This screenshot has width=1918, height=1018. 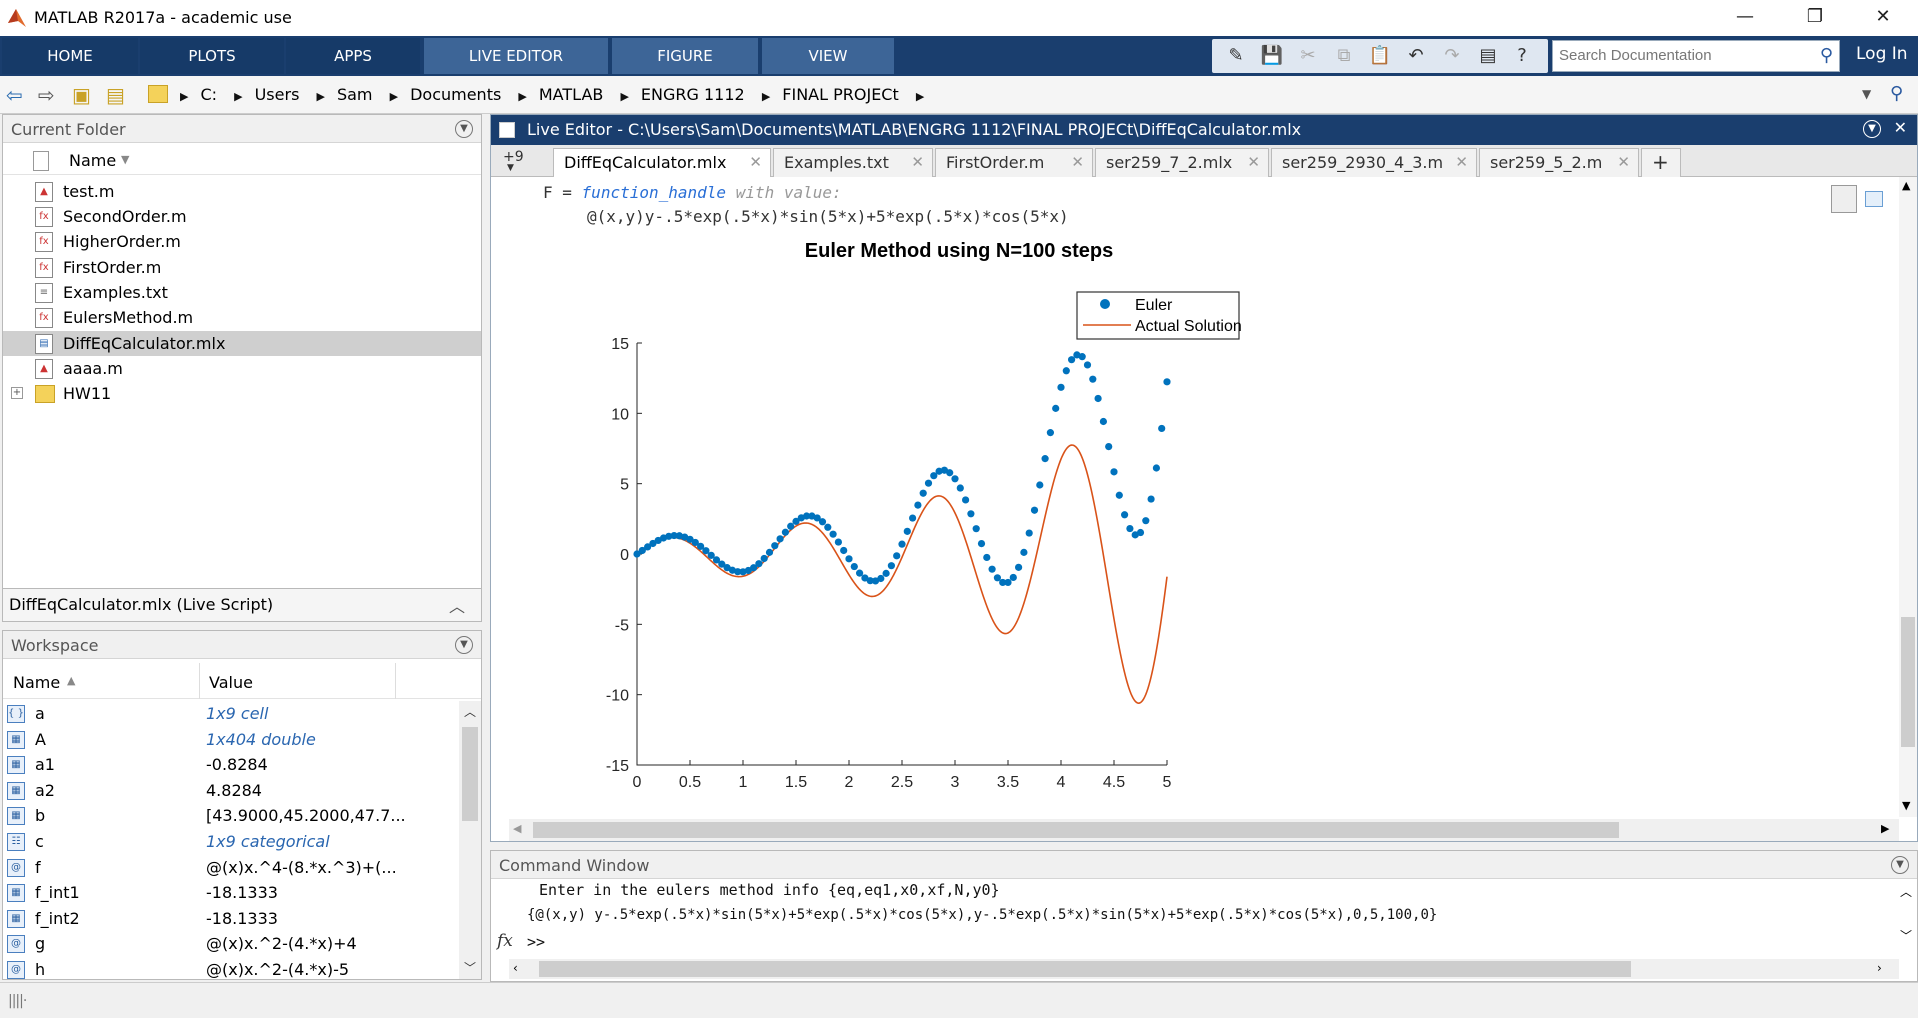 What do you see at coordinates (470, 840) in the screenshot?
I see `workspace-scrollbar: ︿ ﹀` at bounding box center [470, 840].